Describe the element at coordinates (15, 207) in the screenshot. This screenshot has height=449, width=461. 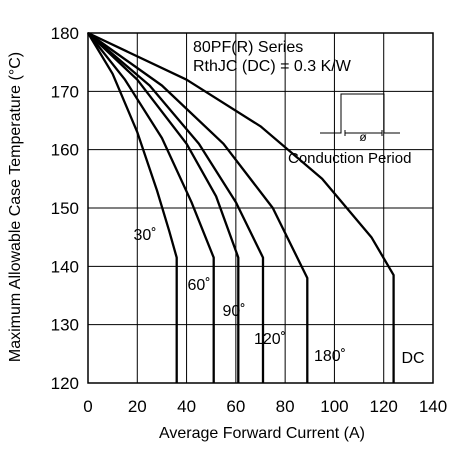
I see `y-axis-label: Maximum Allowable Case Temperature (°C)` at that location.